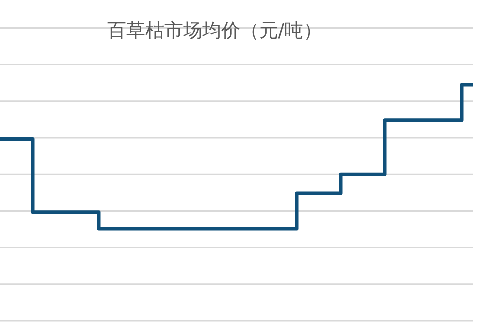 The image size is (479, 330). Describe the element at coordinates (215, 31) in the screenshot. I see `chart-title: 百草枯市场均价（元/吨）` at that location.